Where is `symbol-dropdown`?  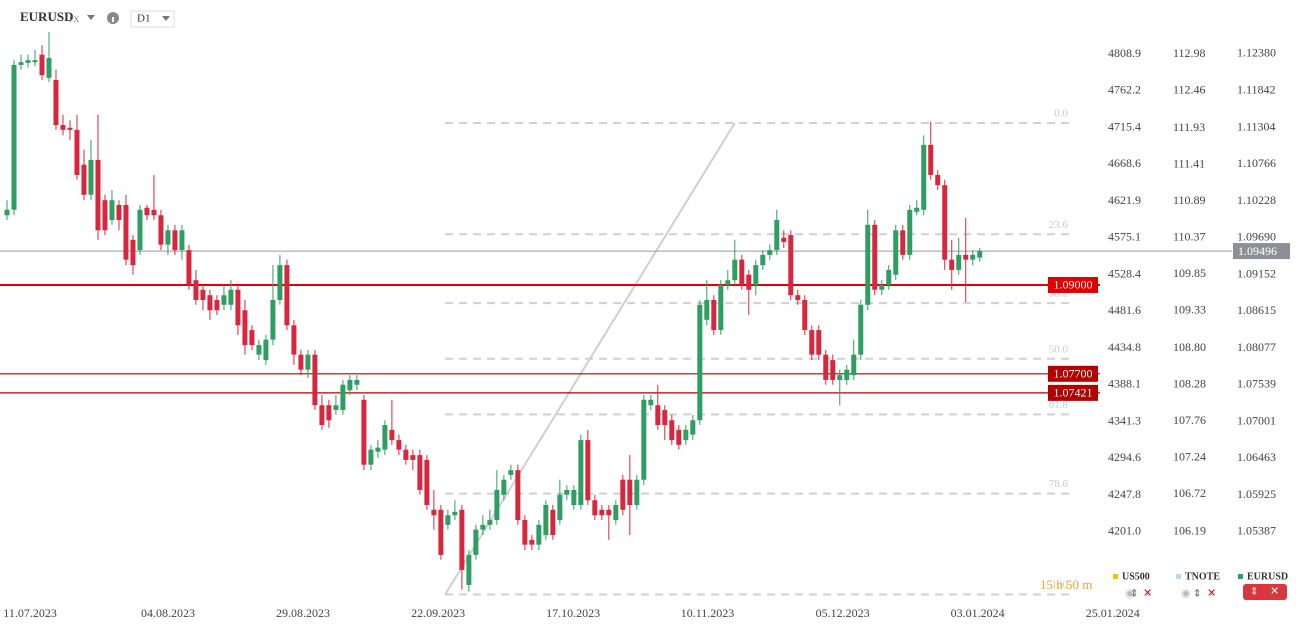 symbol-dropdown is located at coordinates (91, 17).